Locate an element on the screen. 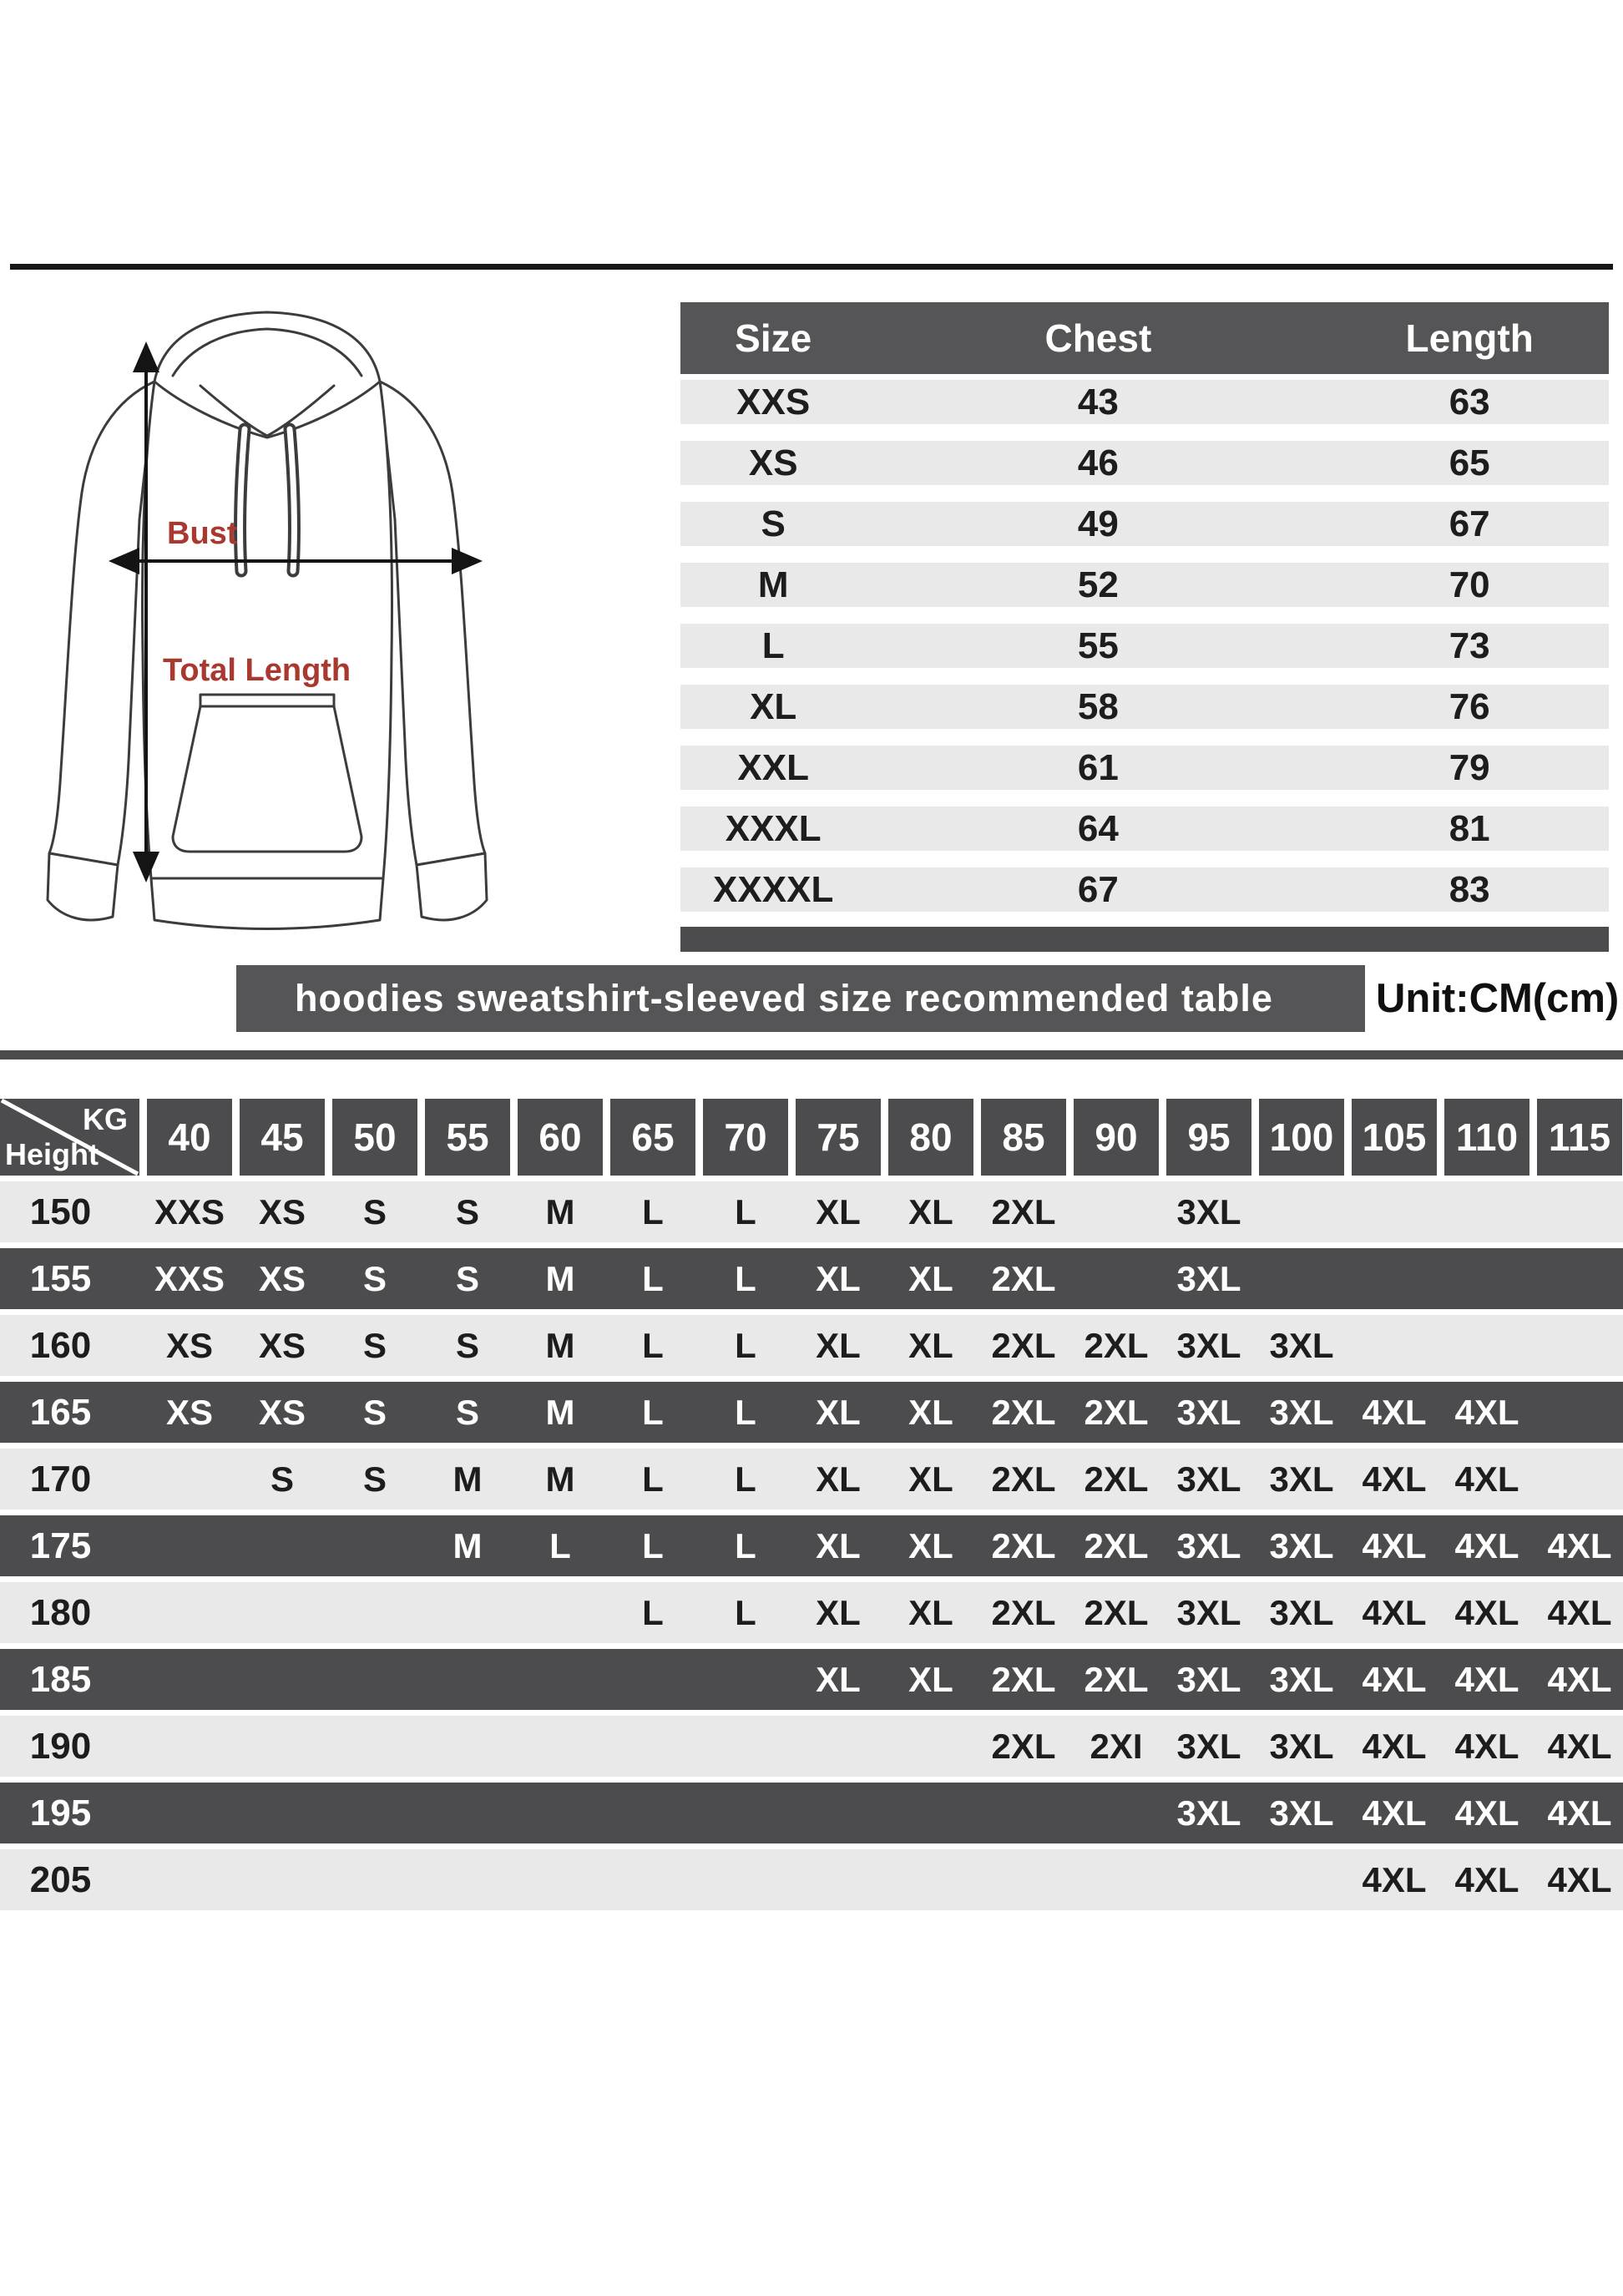  size-table-footer-bar is located at coordinates (1144, 939).